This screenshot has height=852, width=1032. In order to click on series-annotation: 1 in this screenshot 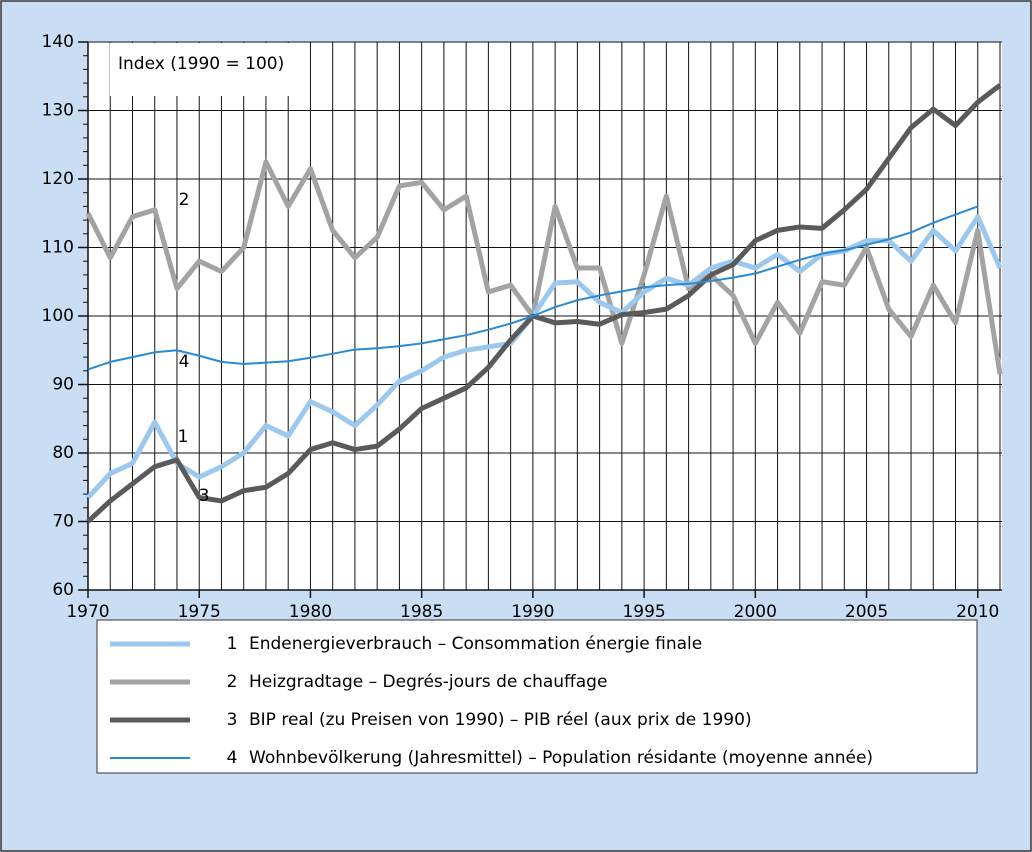, I will do `click(183, 437)`.